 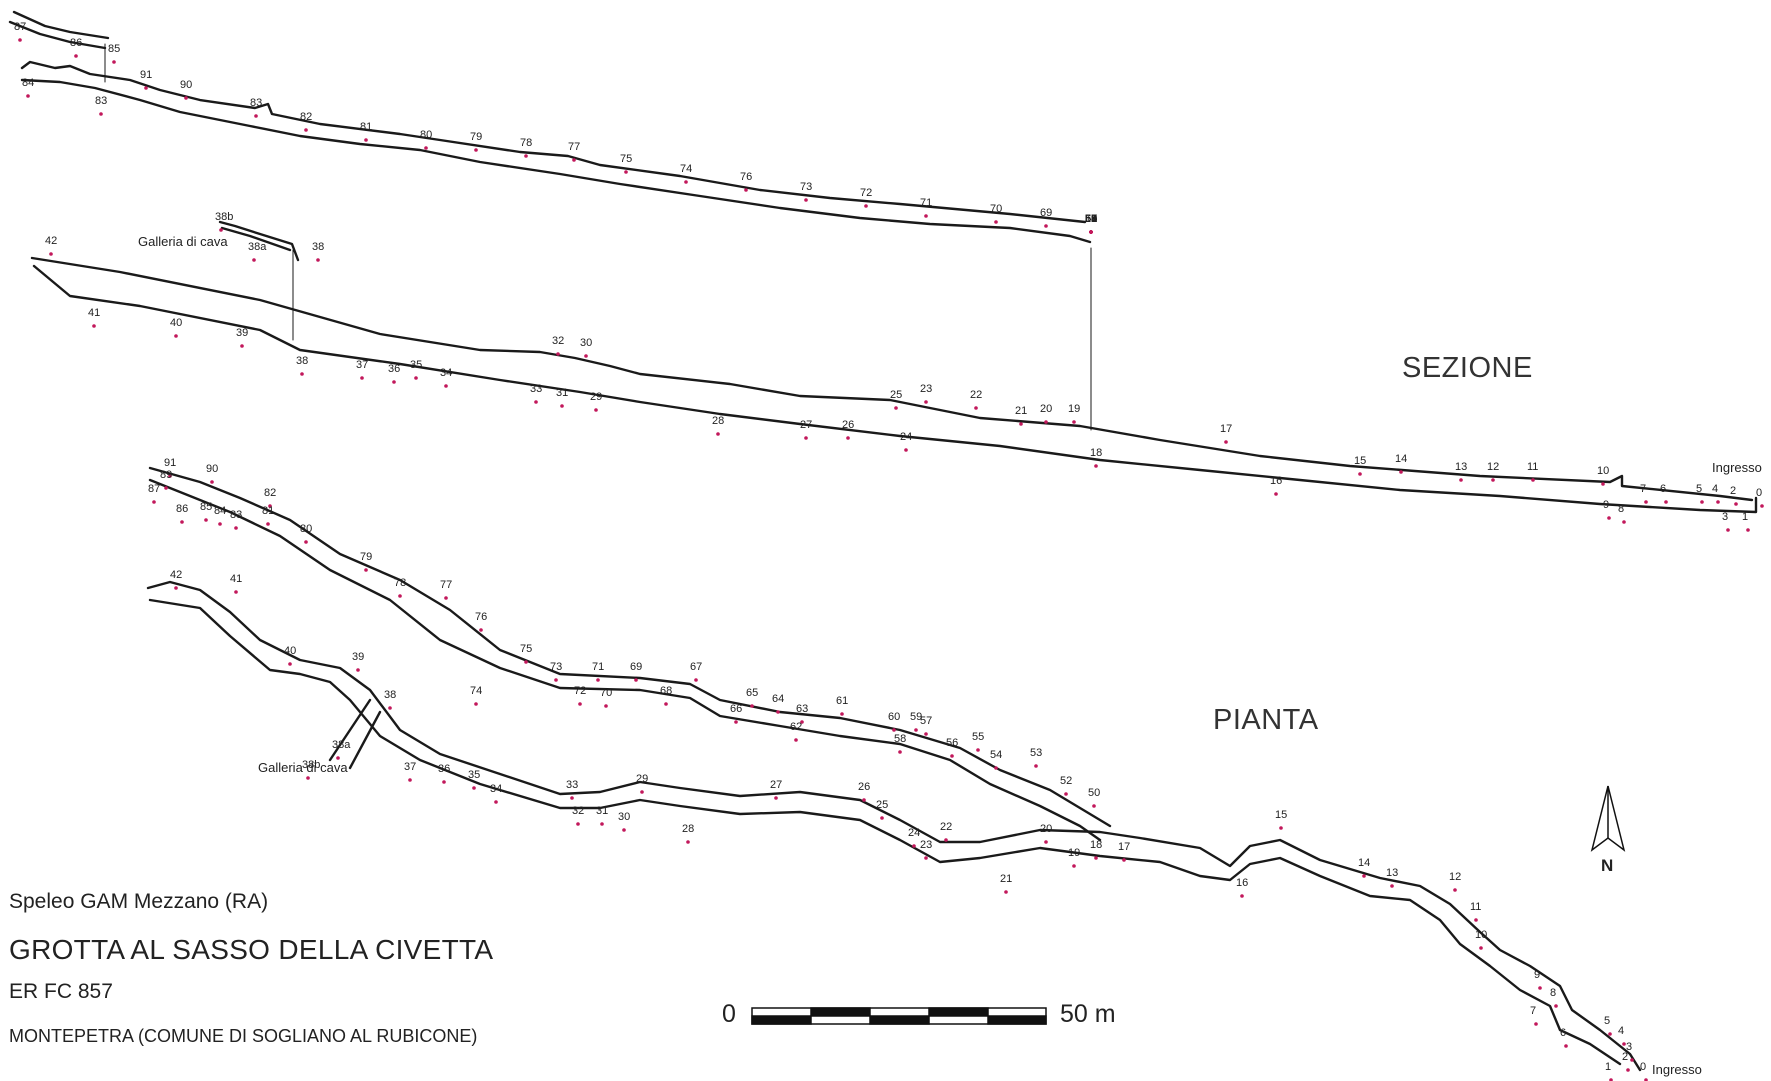 What do you see at coordinates (580, 691) in the screenshot?
I see `station-label: 72` at bounding box center [580, 691].